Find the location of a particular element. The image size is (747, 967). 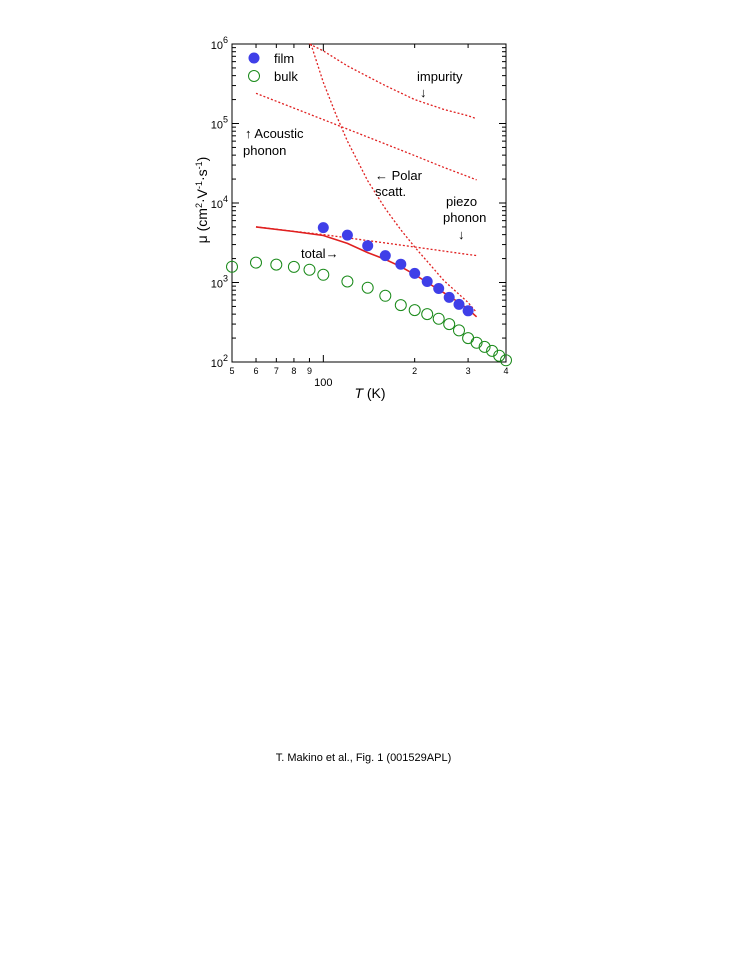

legend: film bulk is located at coordinates (273, 67).